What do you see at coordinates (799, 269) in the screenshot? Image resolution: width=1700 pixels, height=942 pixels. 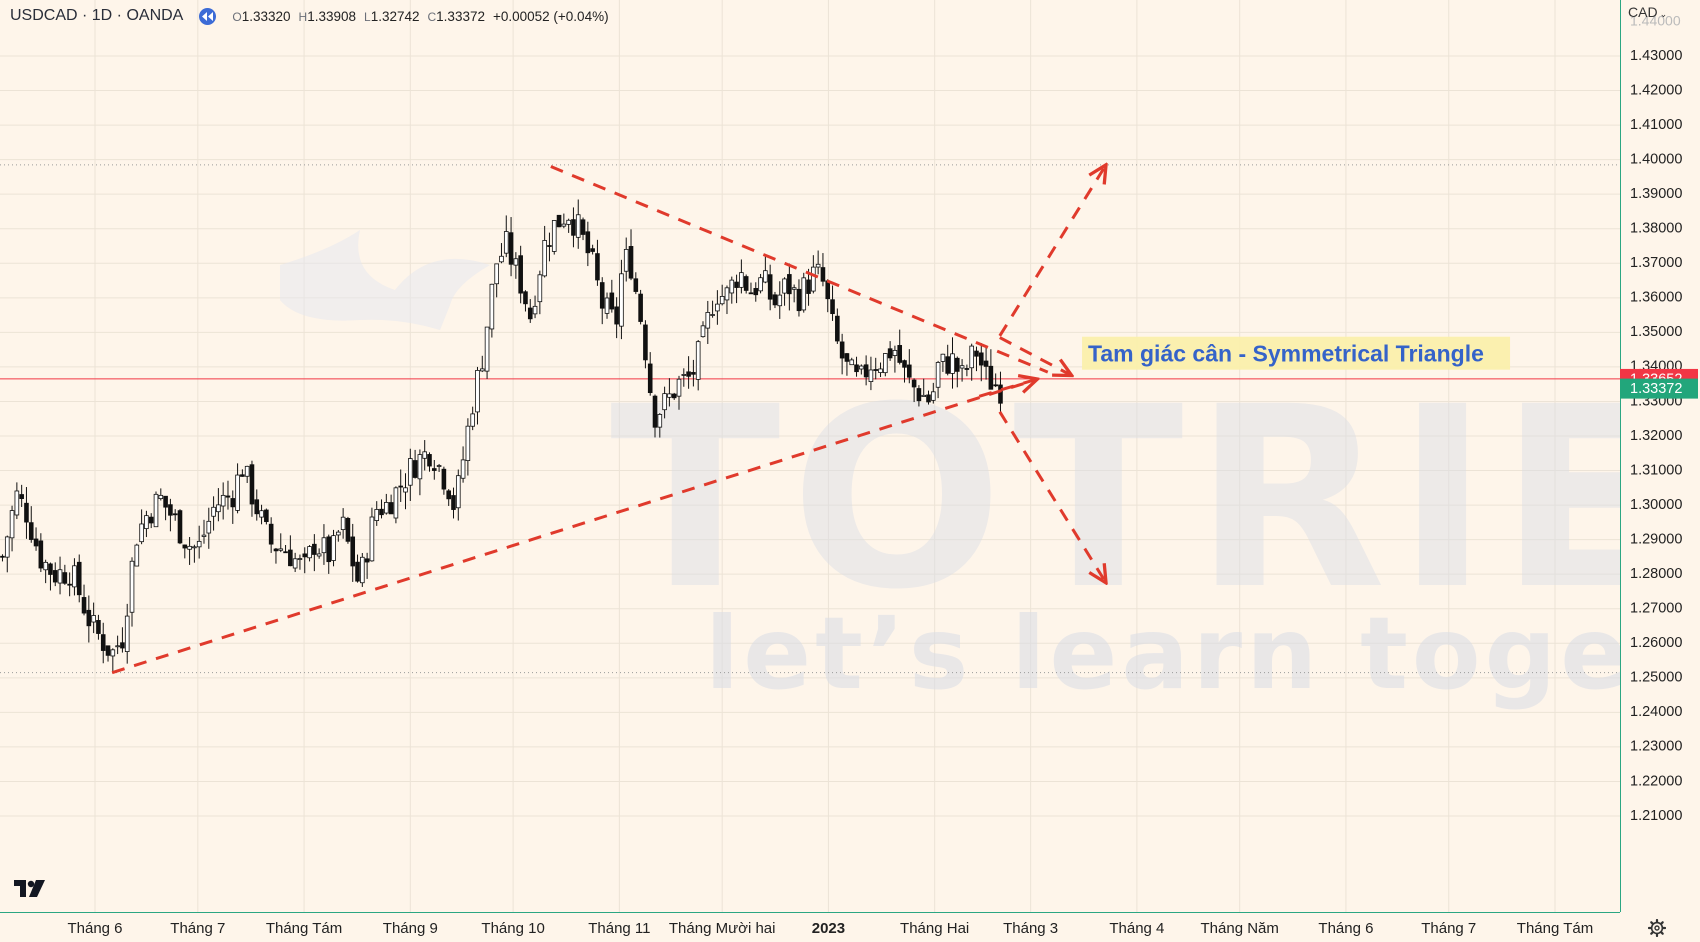 I see `trendline-upper` at bounding box center [799, 269].